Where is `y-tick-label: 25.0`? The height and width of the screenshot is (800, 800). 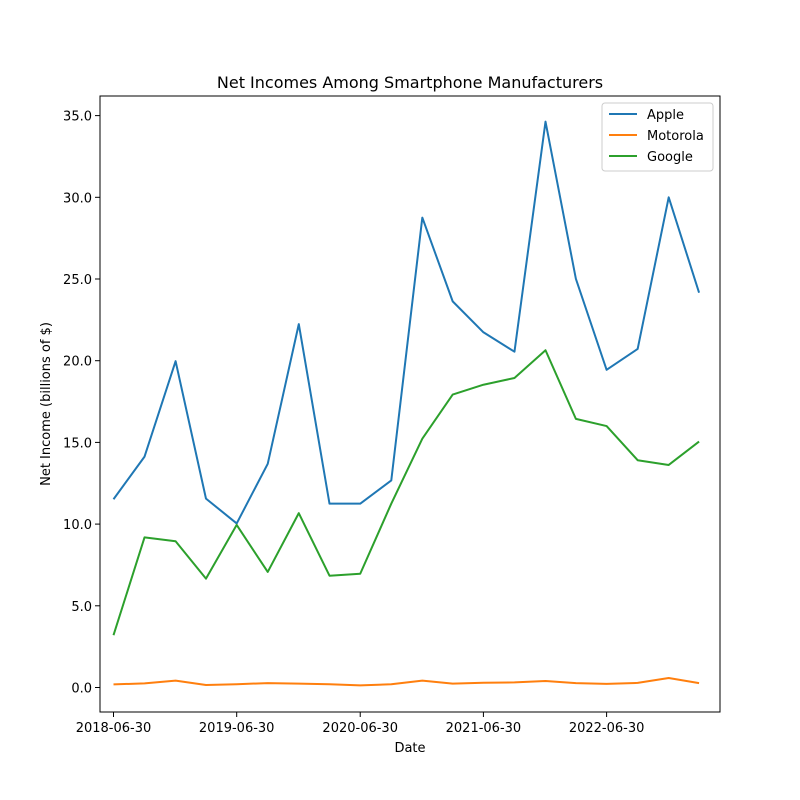
y-tick-label: 25.0 is located at coordinates (77, 280).